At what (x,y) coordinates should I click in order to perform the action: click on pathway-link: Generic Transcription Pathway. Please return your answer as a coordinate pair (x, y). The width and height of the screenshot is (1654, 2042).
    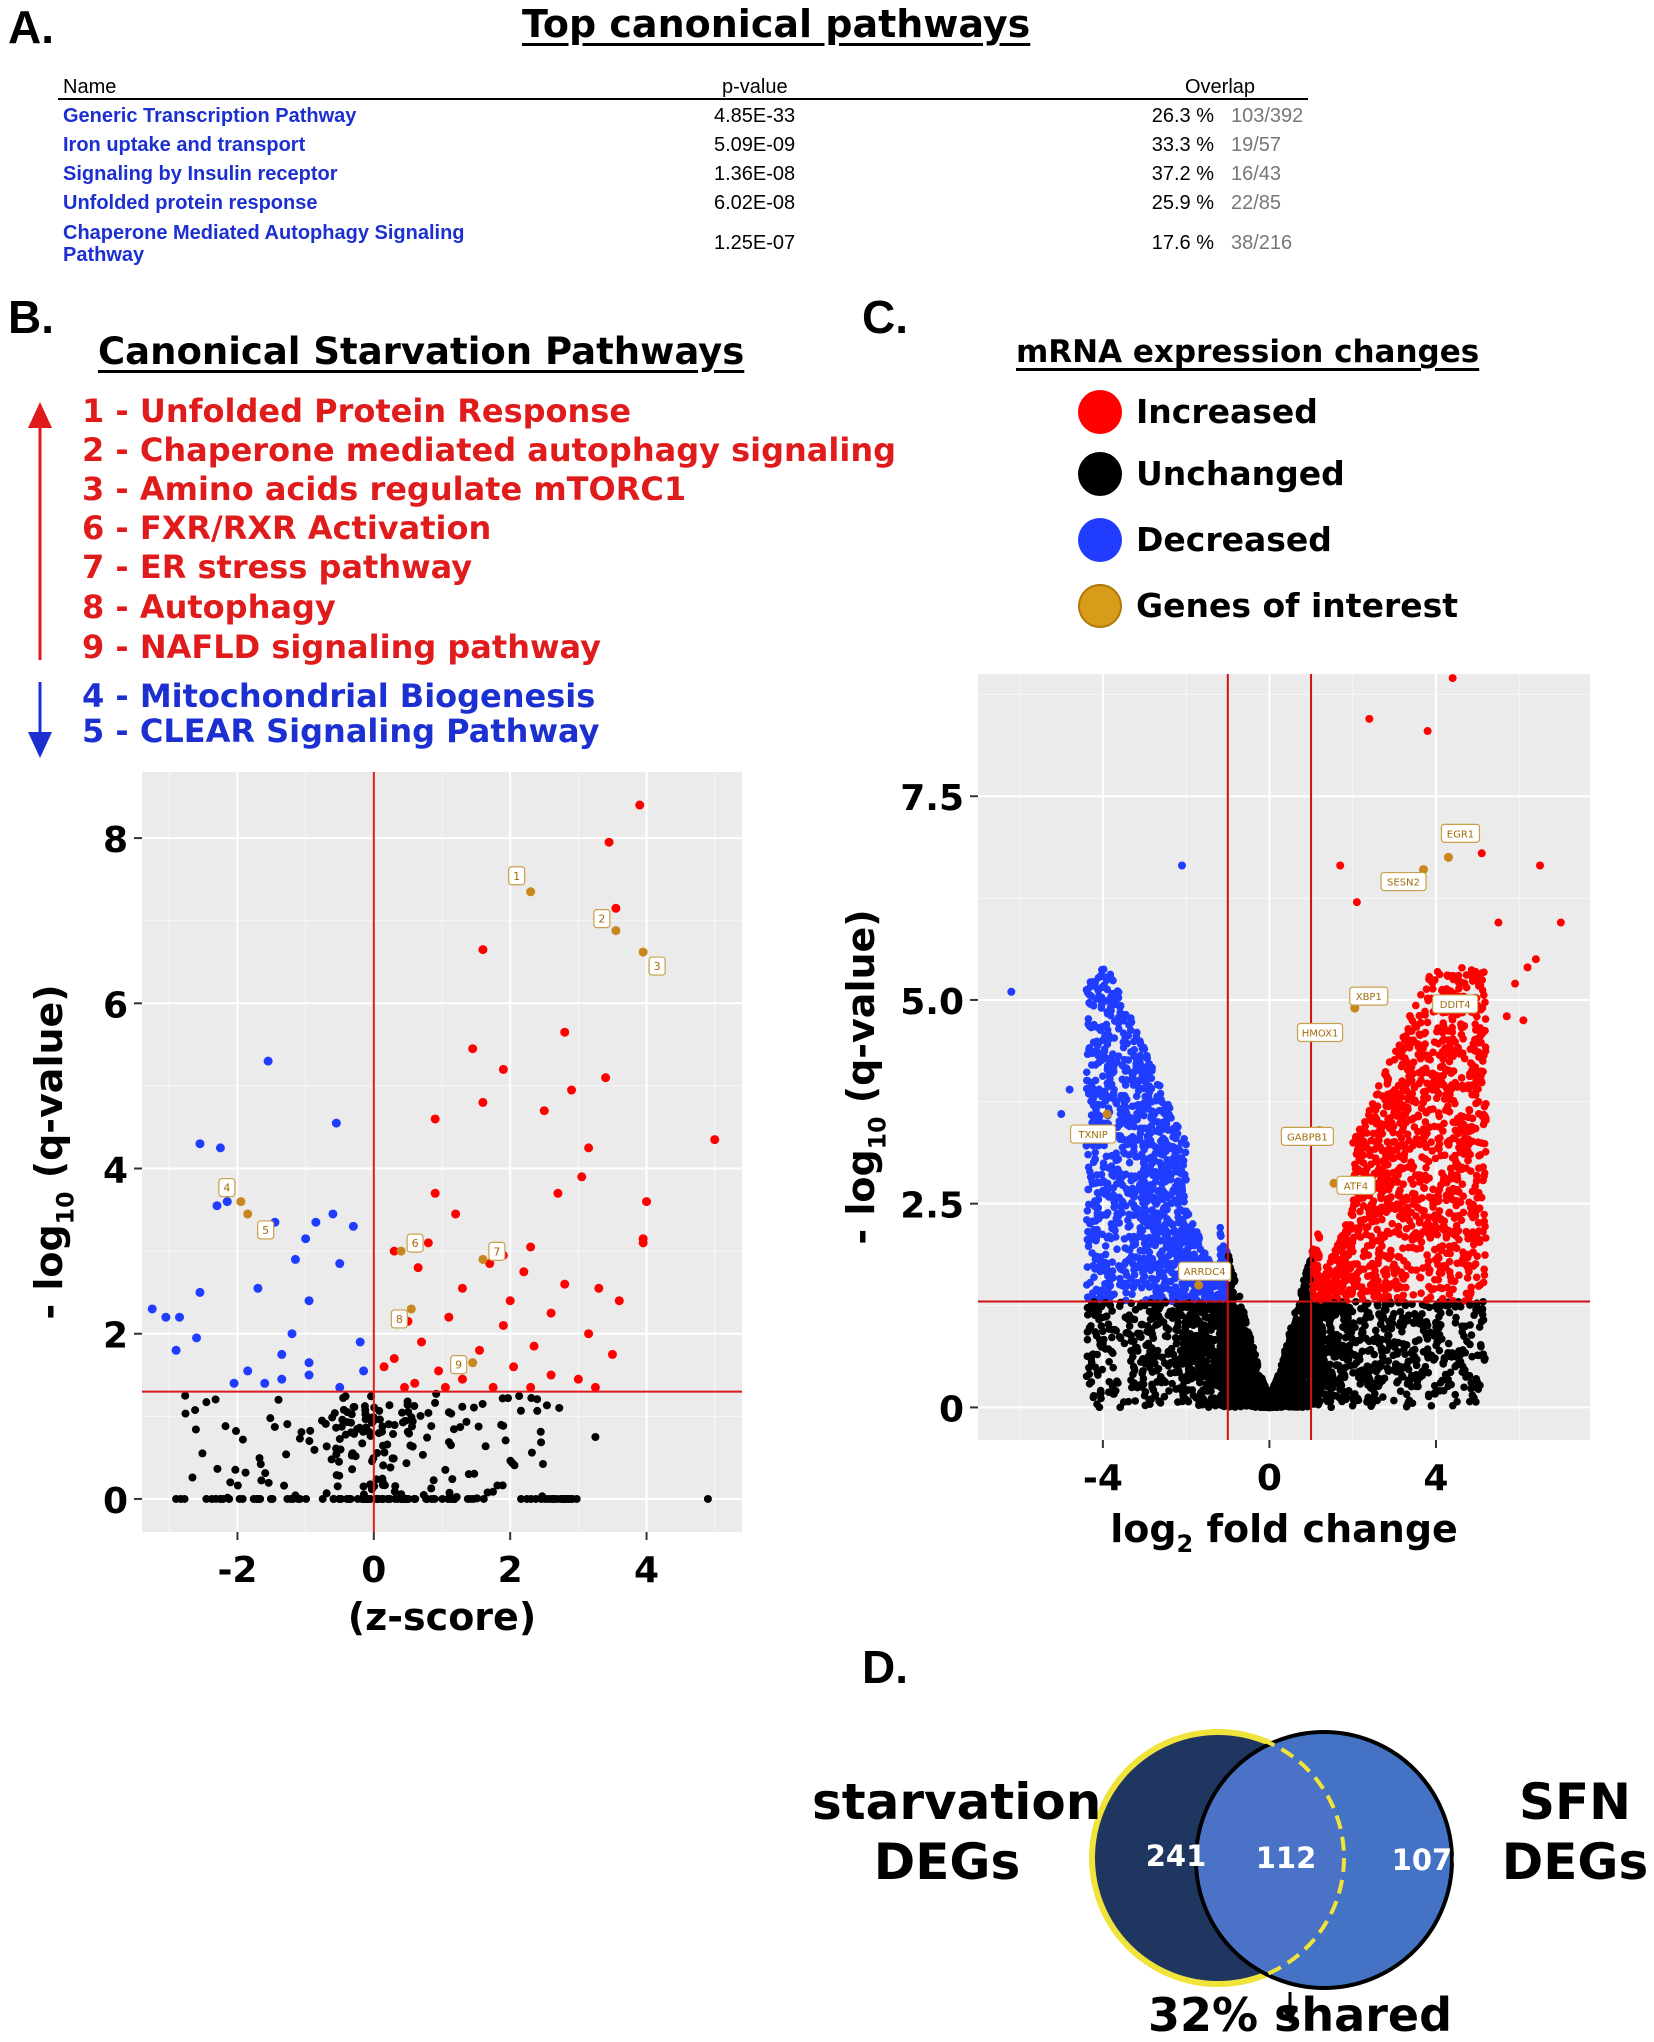
    Looking at the image, I should click on (210, 116).